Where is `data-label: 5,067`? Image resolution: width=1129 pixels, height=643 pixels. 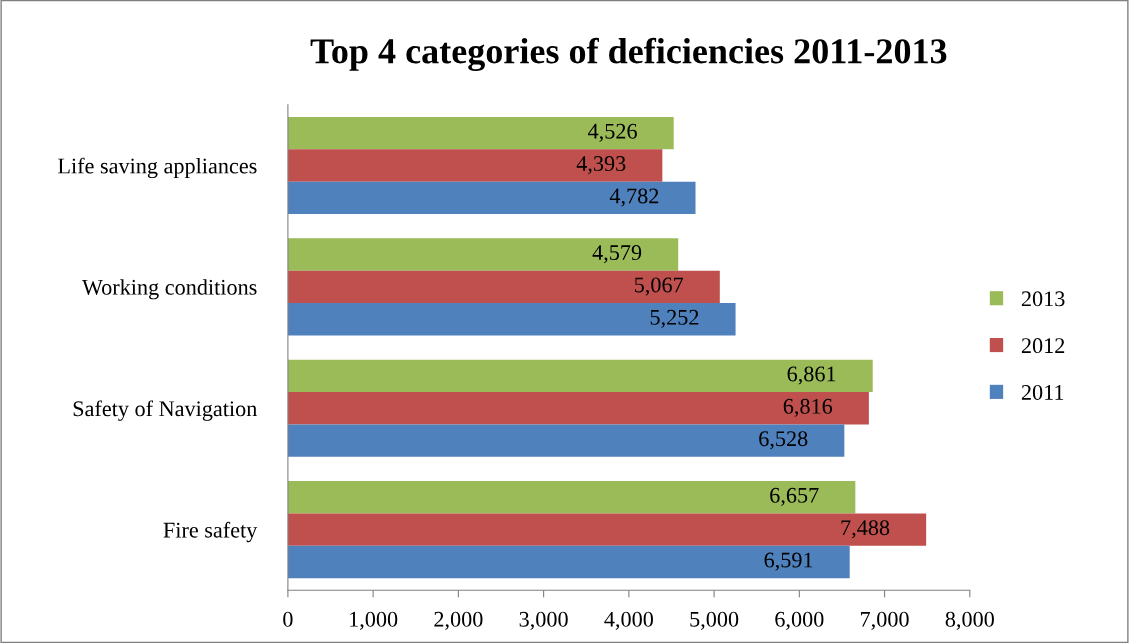
data-label: 5,067 is located at coordinates (659, 286).